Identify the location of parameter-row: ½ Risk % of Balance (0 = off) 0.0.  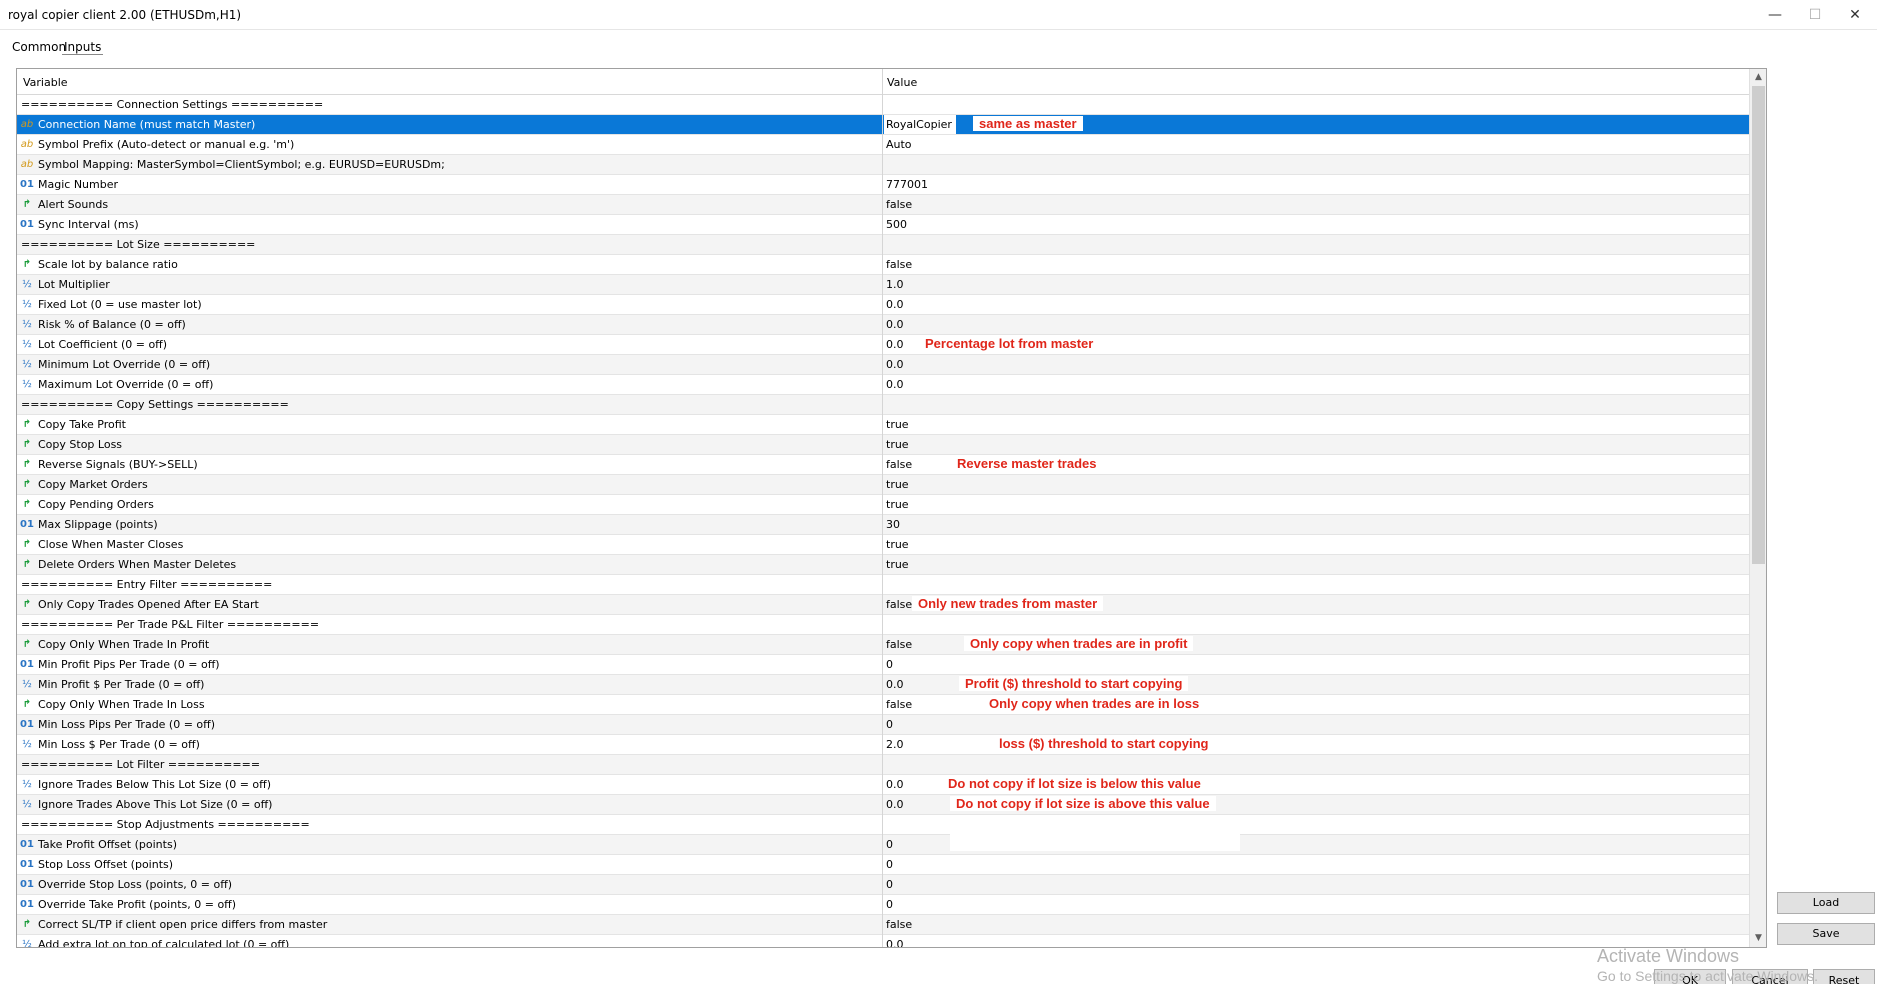
(883, 325).